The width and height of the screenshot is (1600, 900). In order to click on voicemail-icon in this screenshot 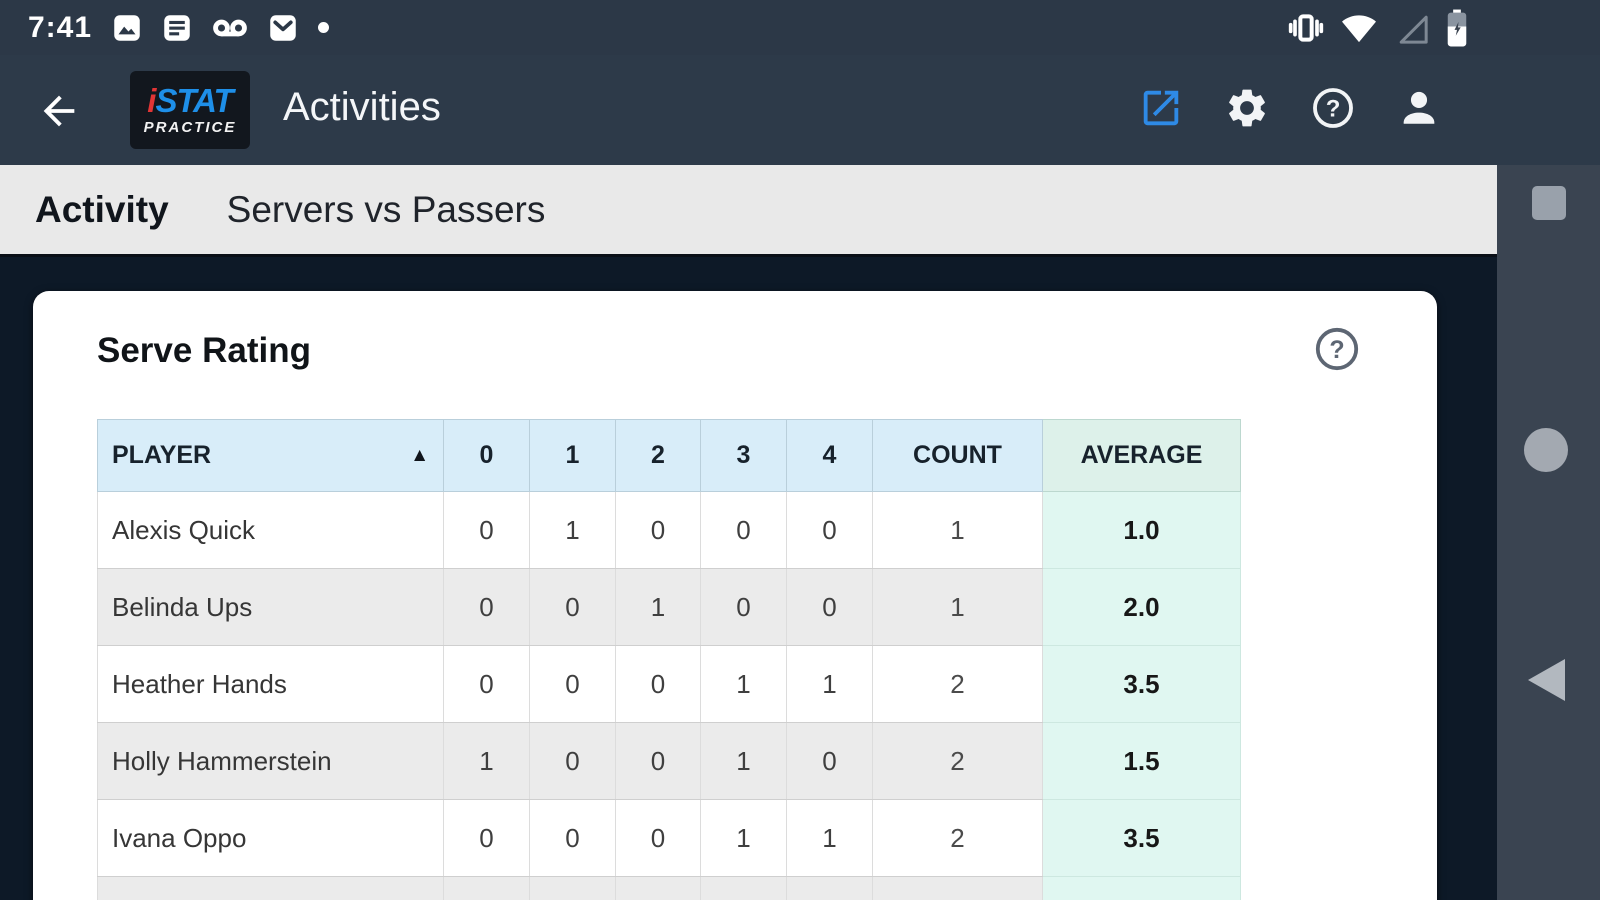, I will do `click(230, 27)`.